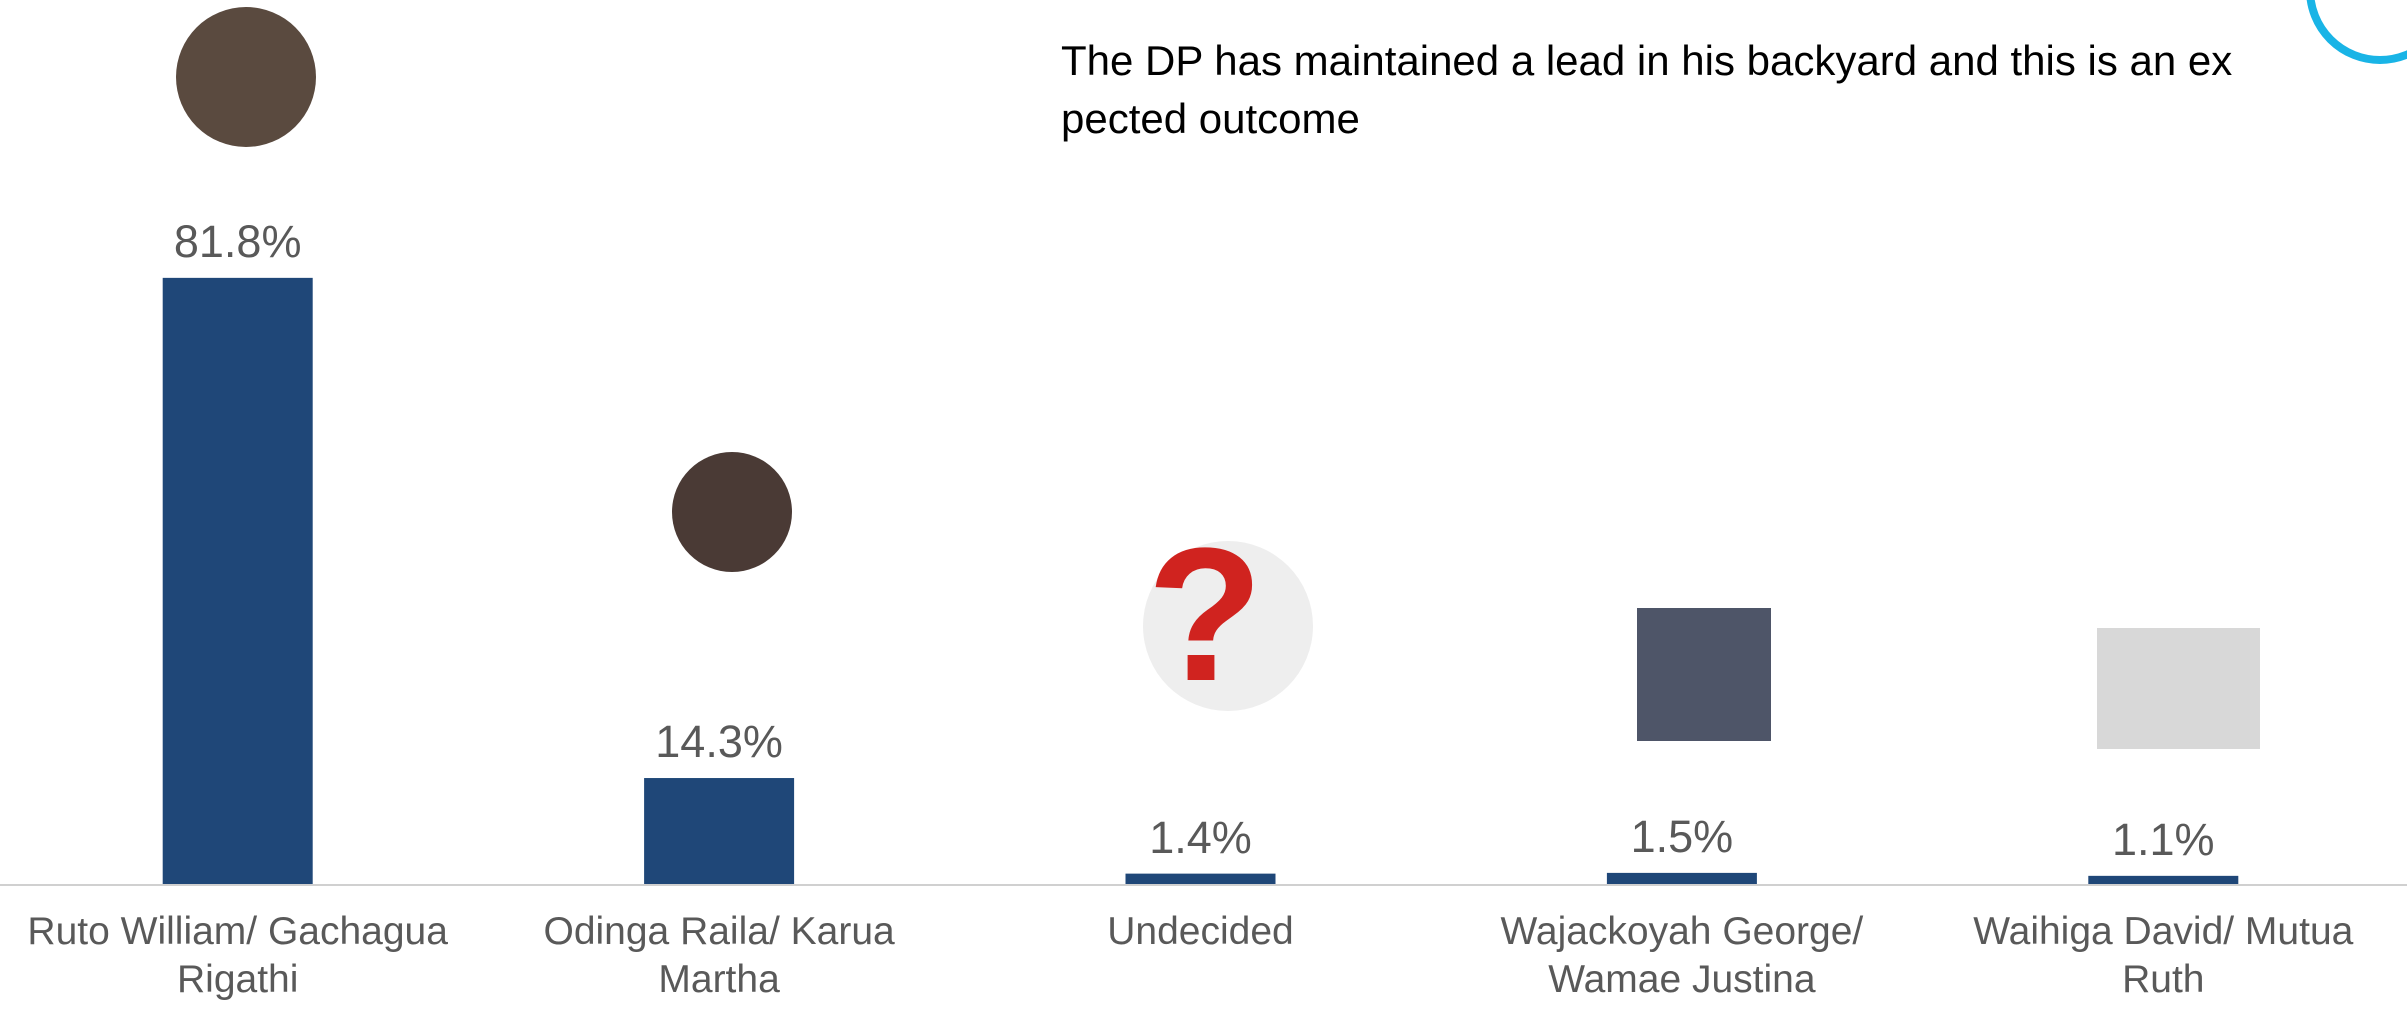 The height and width of the screenshot is (1009, 2407). Describe the element at coordinates (237, 241) in the screenshot. I see `value-label: 81.8%` at that location.